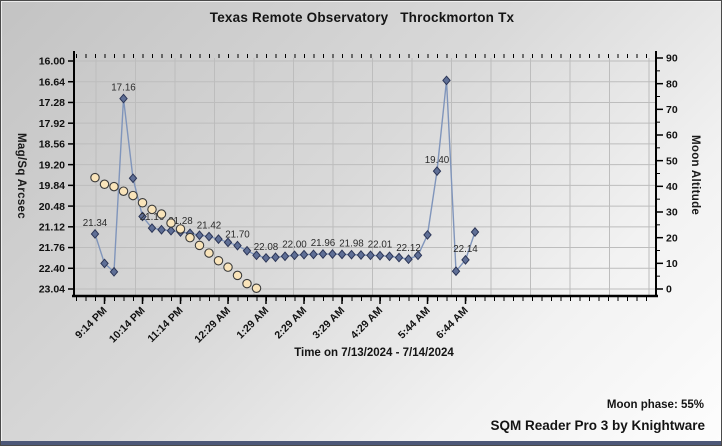 This screenshot has height=446, width=722. I want to click on svg-text: 1:29 AM, so click(252, 322).